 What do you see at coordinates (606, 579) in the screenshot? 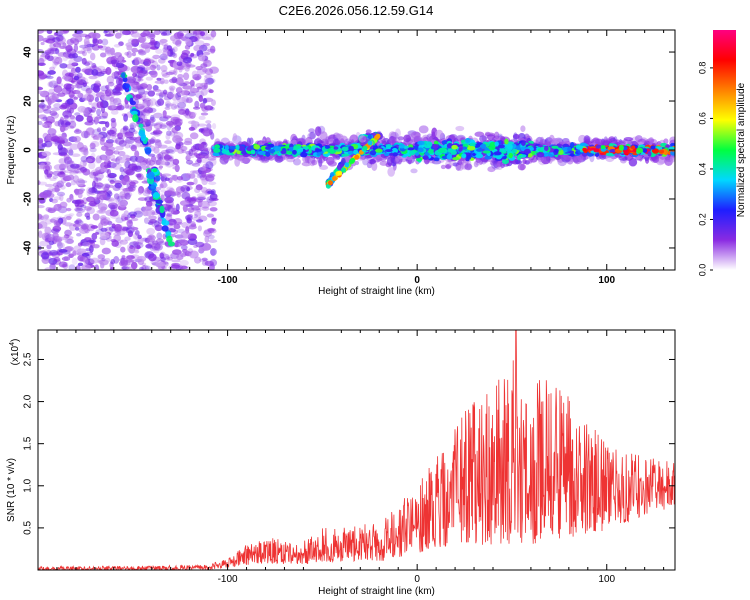
I see `x-tick-label: 100` at bounding box center [606, 579].